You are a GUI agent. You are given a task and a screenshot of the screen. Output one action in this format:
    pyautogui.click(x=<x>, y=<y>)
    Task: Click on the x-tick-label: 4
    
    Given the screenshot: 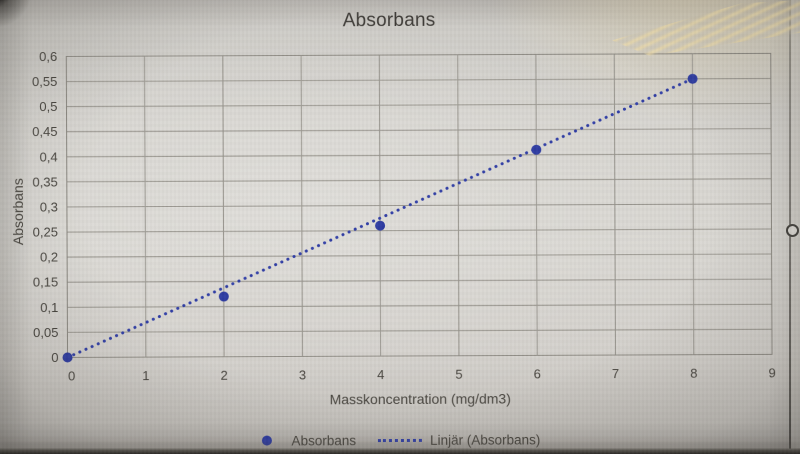 What is the action you would take?
    pyautogui.click(x=380, y=374)
    